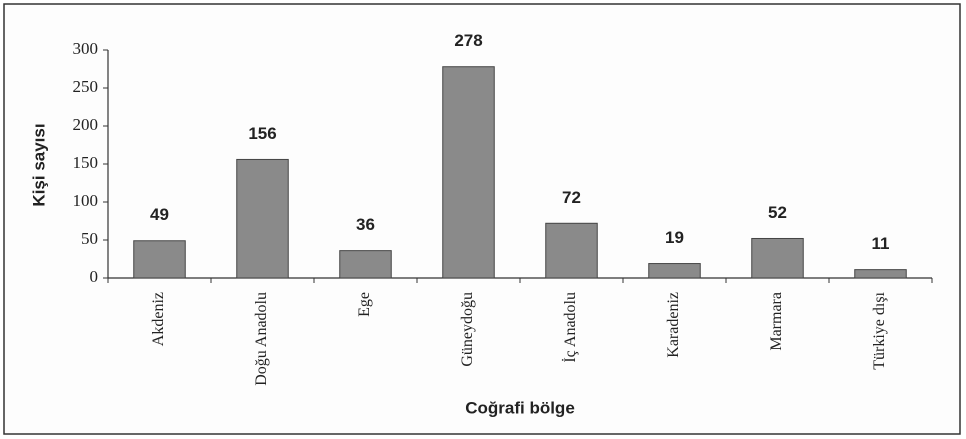 The height and width of the screenshot is (439, 966). What do you see at coordinates (261, 339) in the screenshot?
I see `x-tick-label: Doğu Anadolu` at bounding box center [261, 339].